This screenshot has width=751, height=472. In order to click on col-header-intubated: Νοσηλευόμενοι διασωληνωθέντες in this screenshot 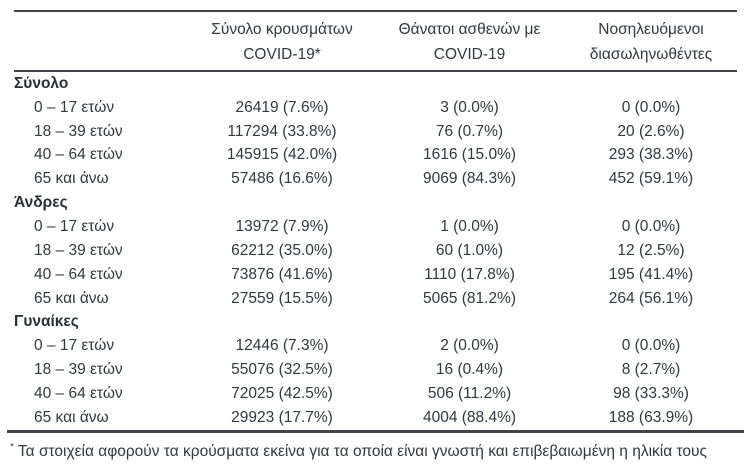, I will do `click(651, 41)`.